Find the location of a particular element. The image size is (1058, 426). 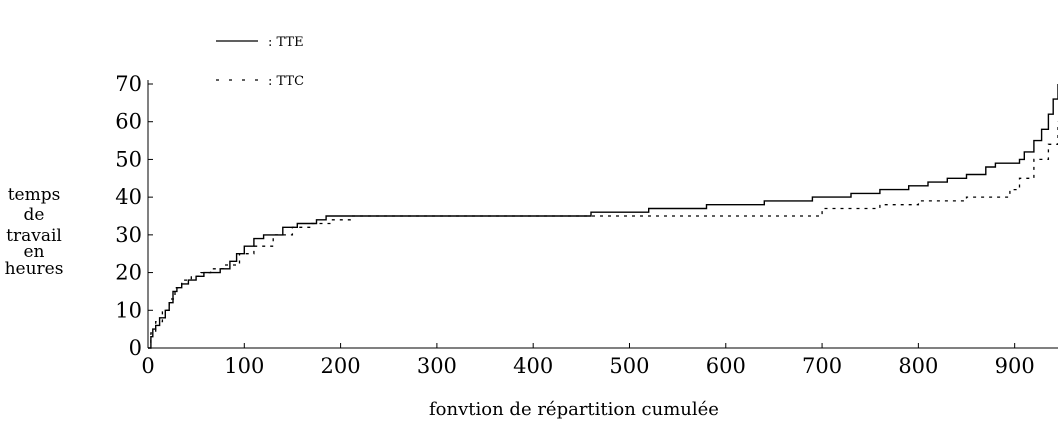

x-tick-label: 300 is located at coordinates (437, 366).